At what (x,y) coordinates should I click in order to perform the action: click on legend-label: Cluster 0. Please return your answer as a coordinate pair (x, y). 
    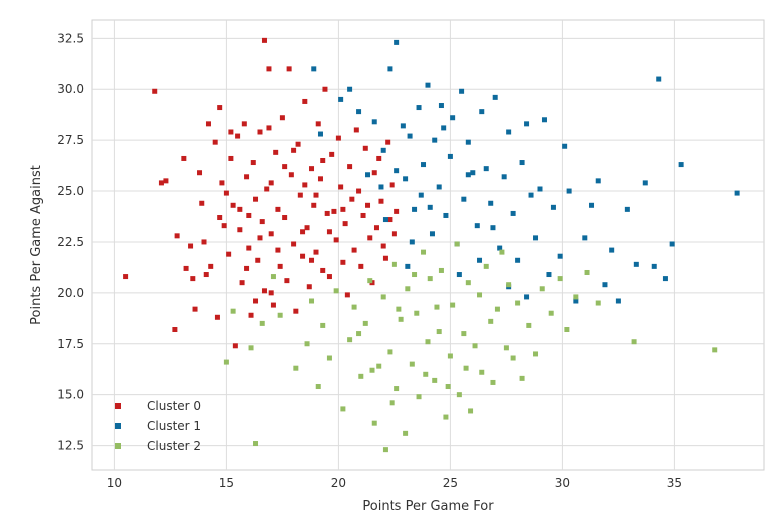
    Looking at the image, I should click on (174, 406).